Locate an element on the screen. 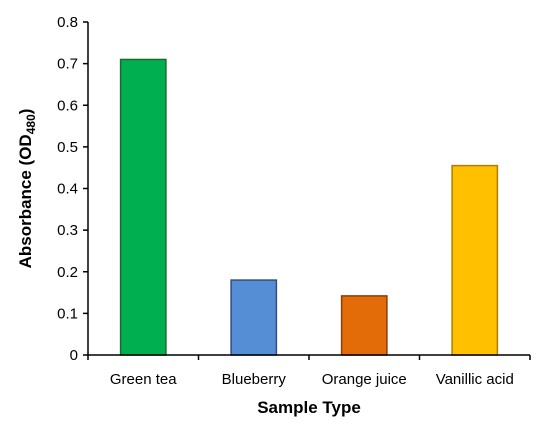  y-tick-label: 0.8 is located at coordinates (67, 22).